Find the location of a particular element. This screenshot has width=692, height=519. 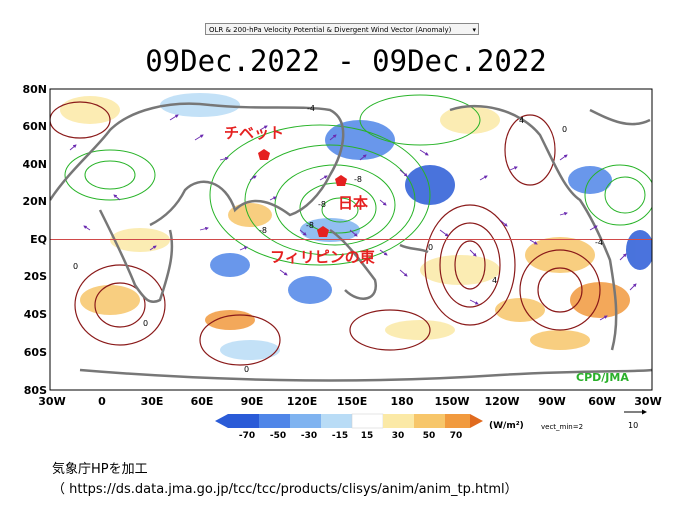

lon-label: 180 is located at coordinates (402, 401).